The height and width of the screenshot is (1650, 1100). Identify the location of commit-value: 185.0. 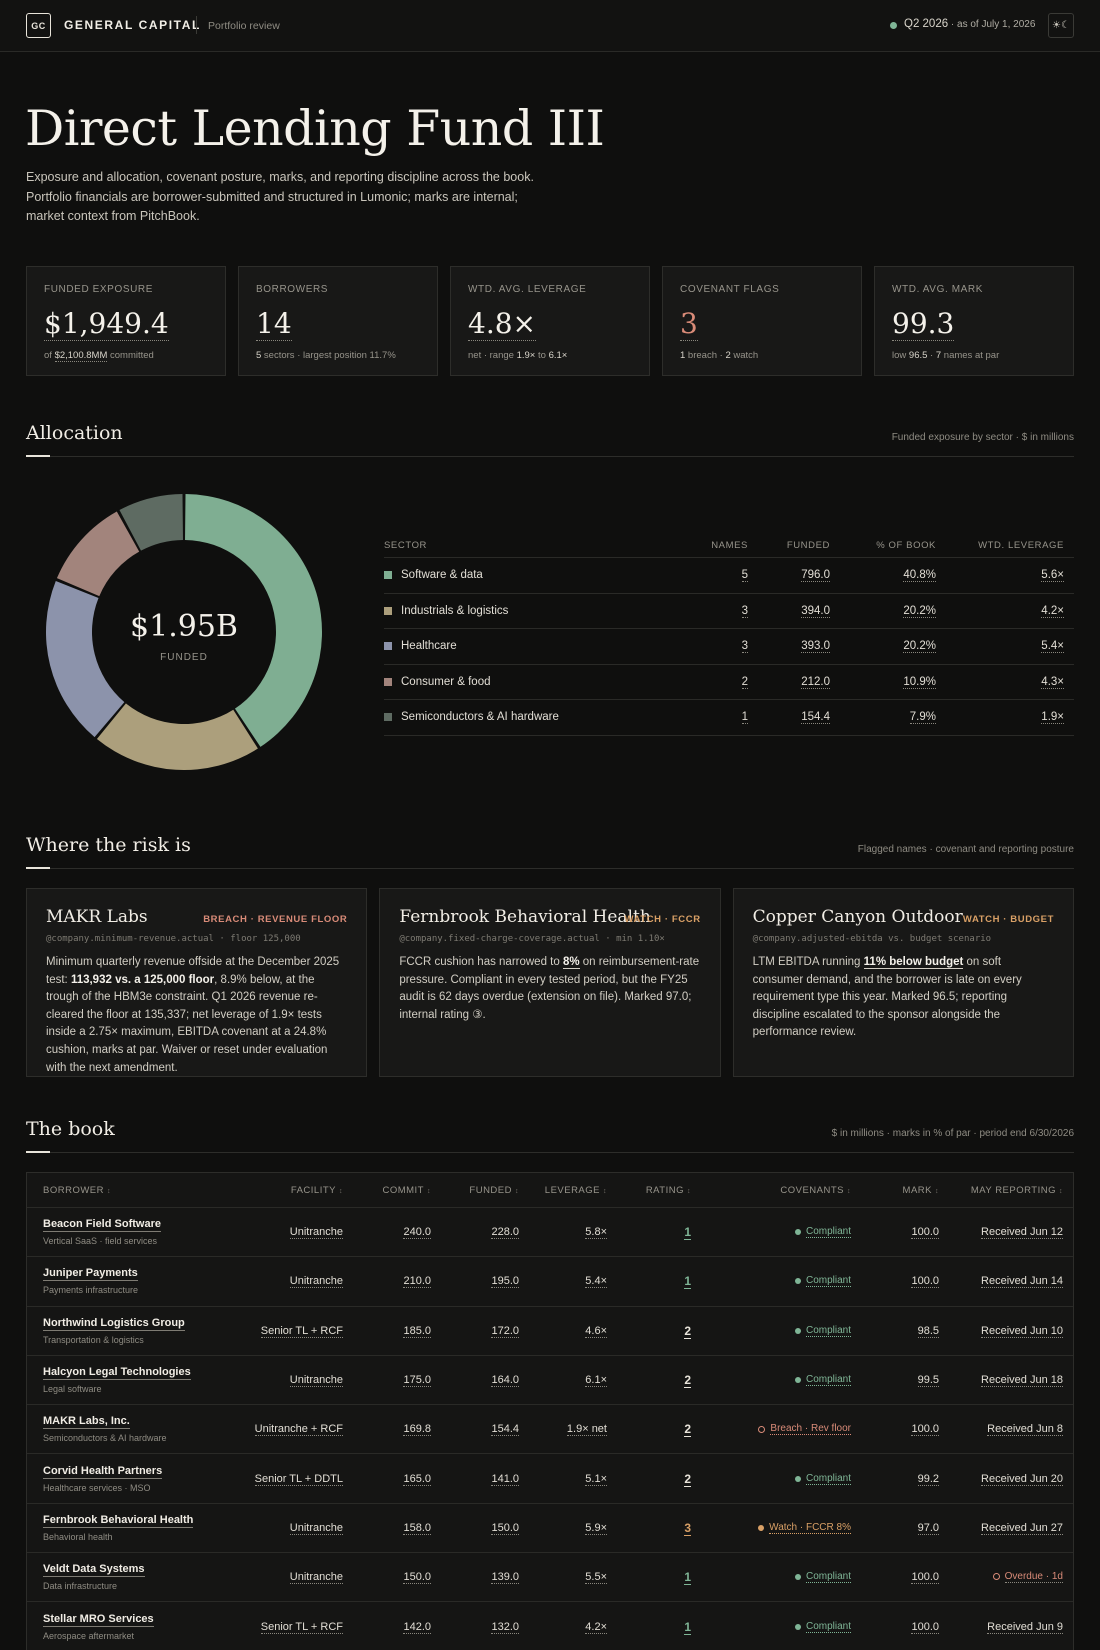
(417, 1331).